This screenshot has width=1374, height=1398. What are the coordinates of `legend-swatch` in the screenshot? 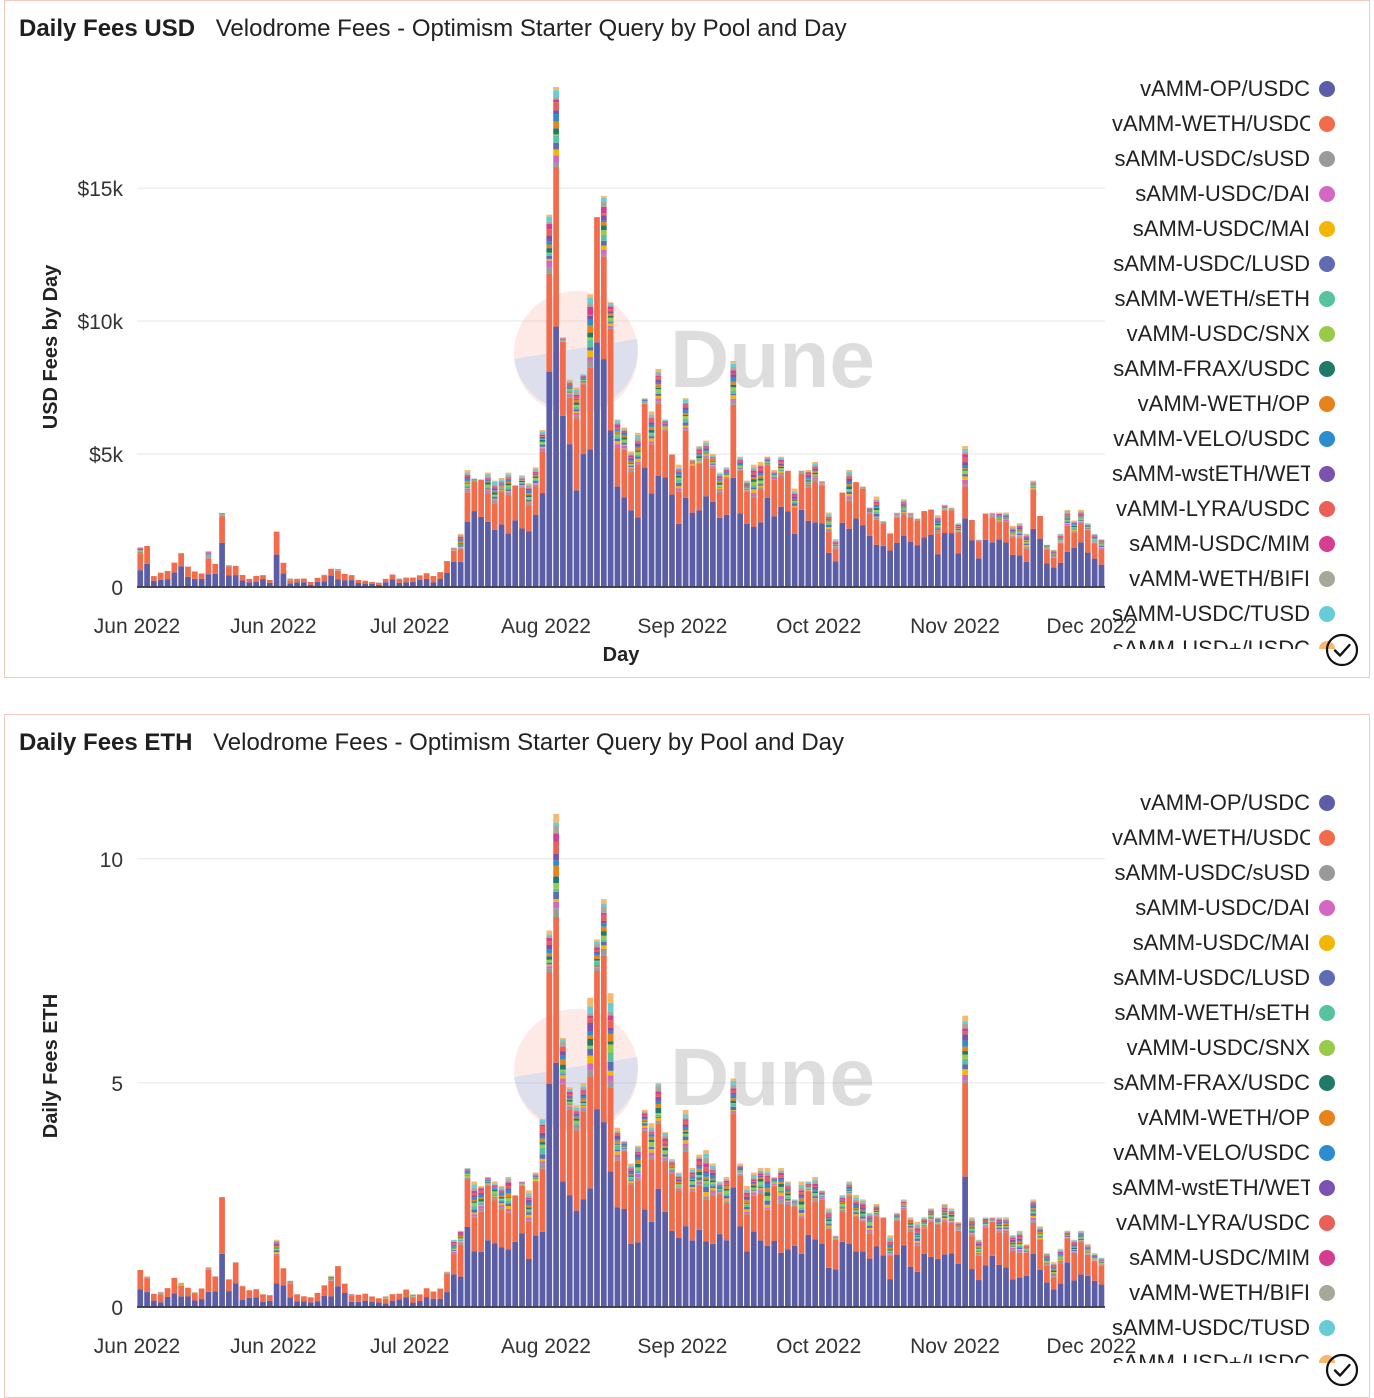 It's located at (1327, 613).